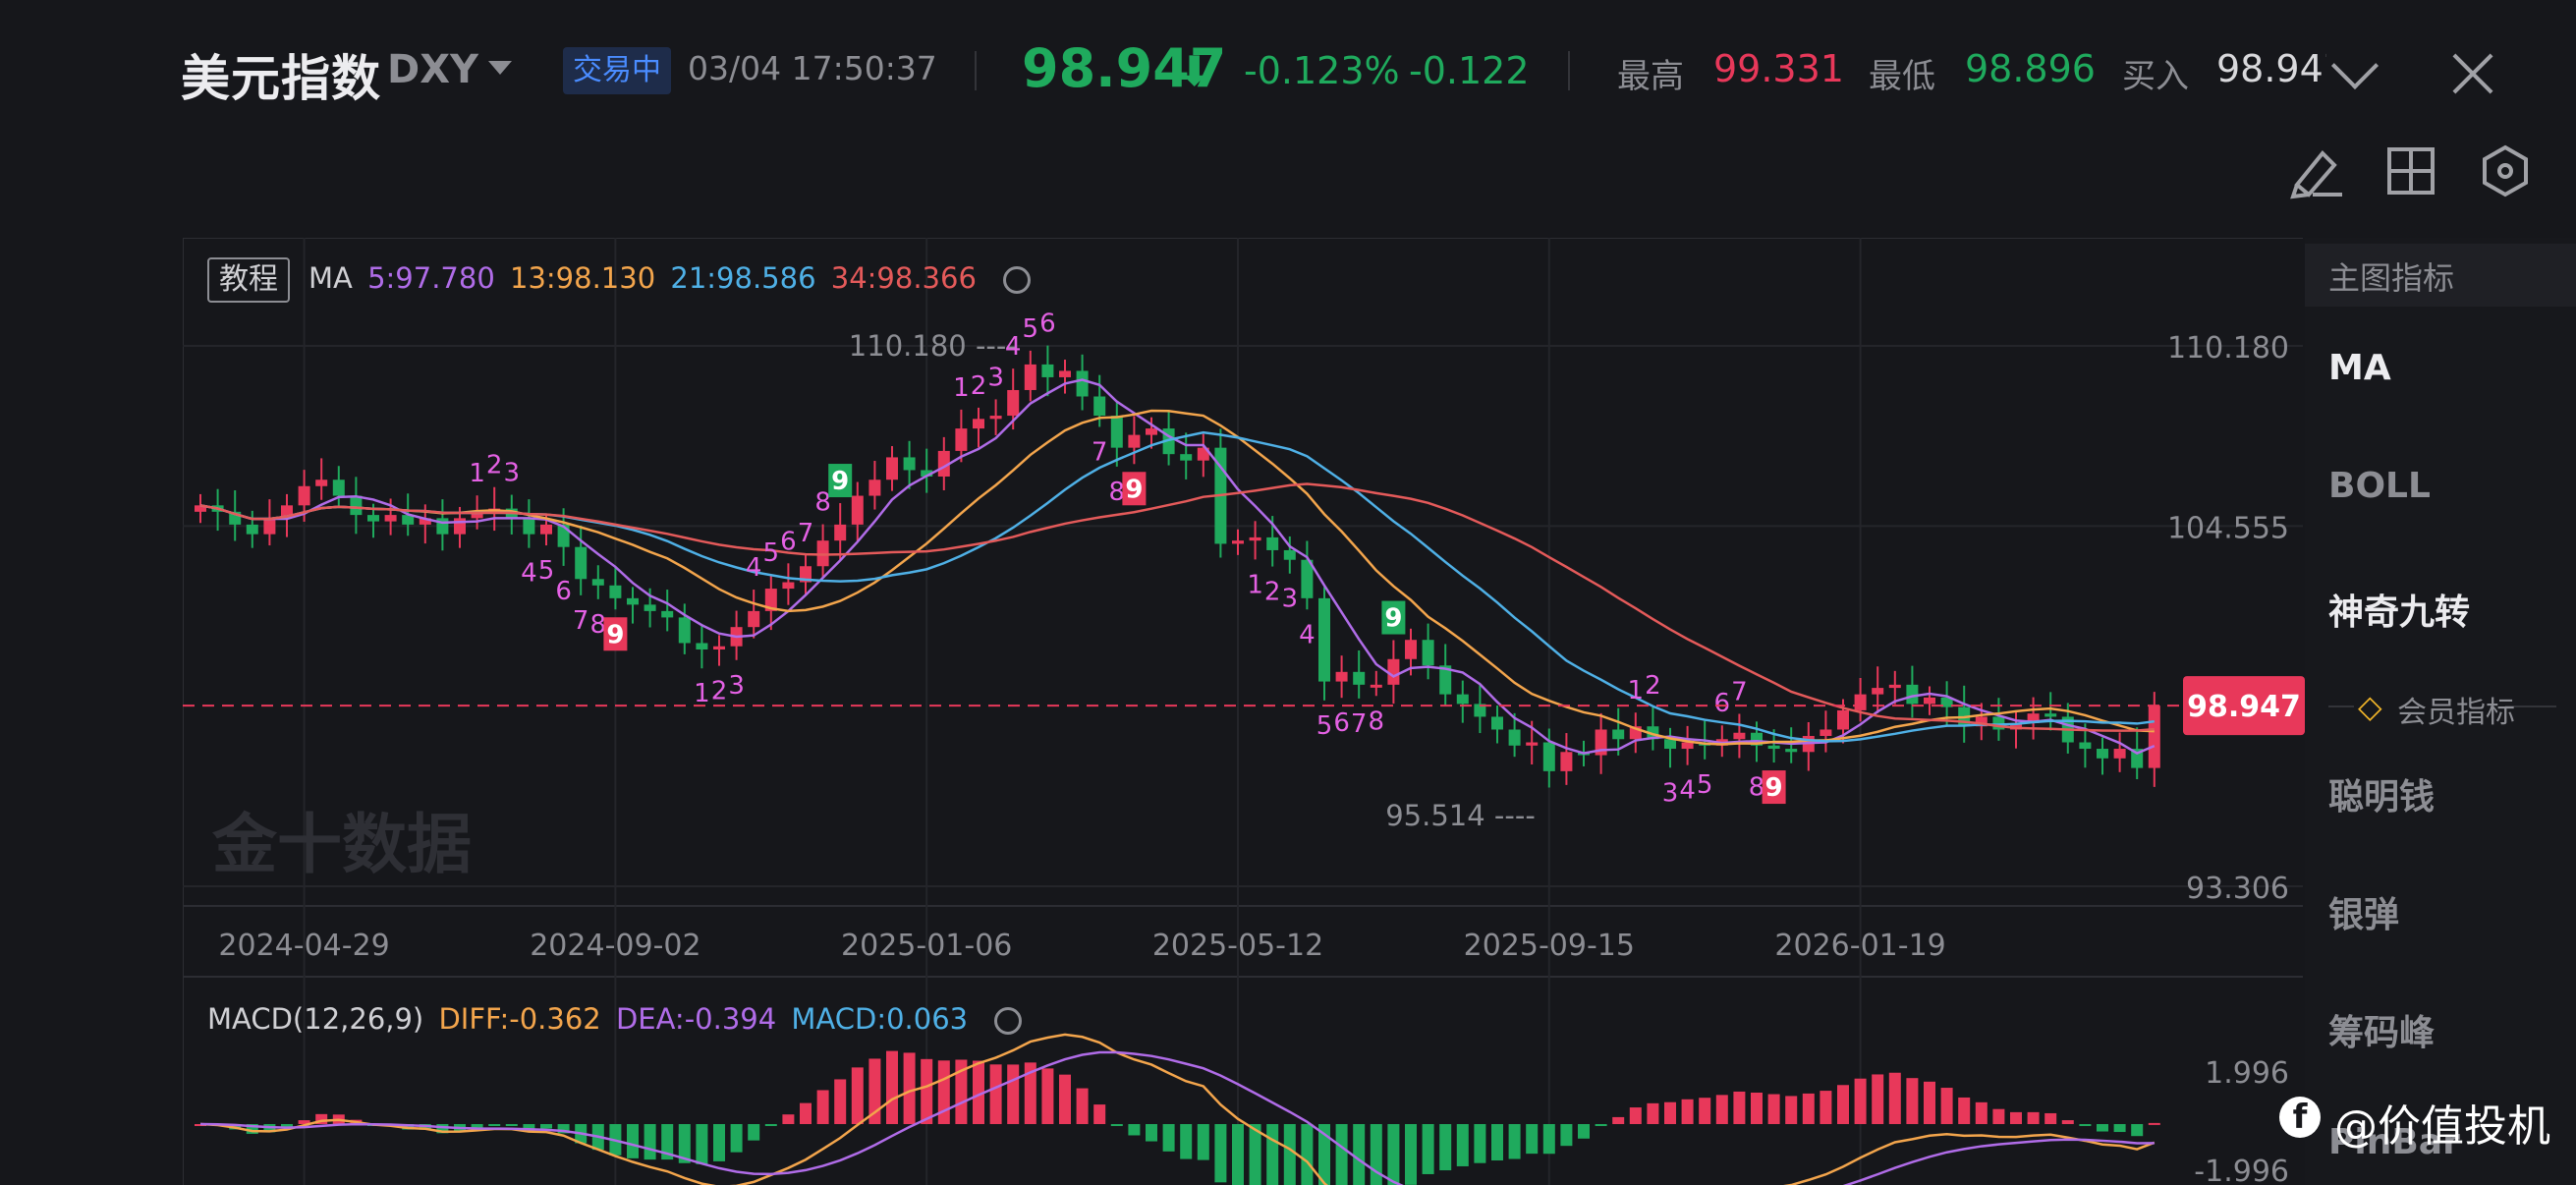 This screenshot has height=1185, width=2576. I want to click on grid-layout-icon, so click(2411, 171).